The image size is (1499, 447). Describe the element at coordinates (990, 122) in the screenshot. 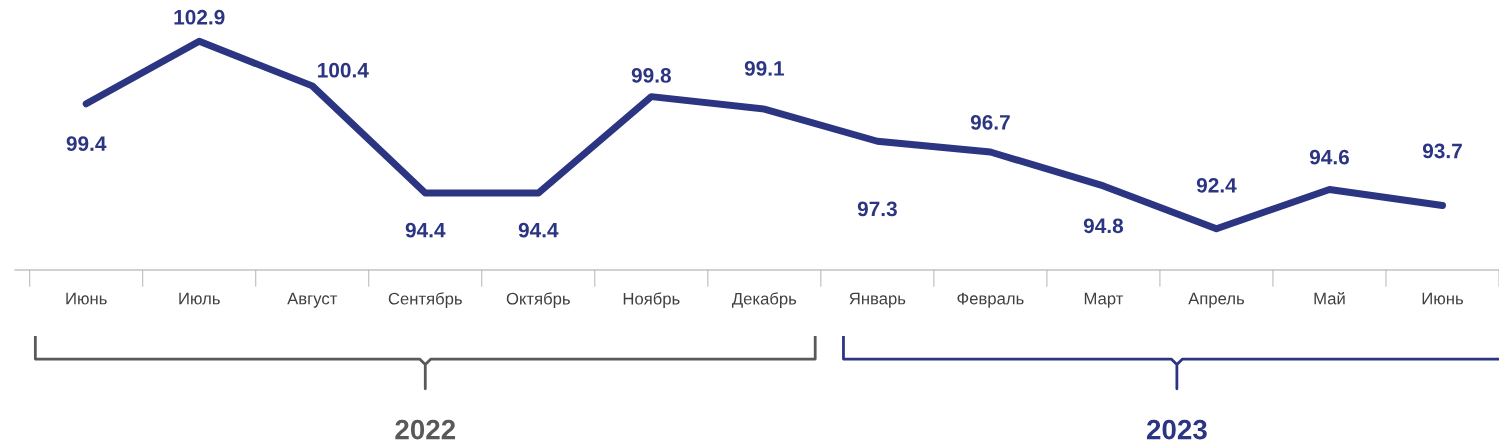

I see `data-label: 96.7` at that location.